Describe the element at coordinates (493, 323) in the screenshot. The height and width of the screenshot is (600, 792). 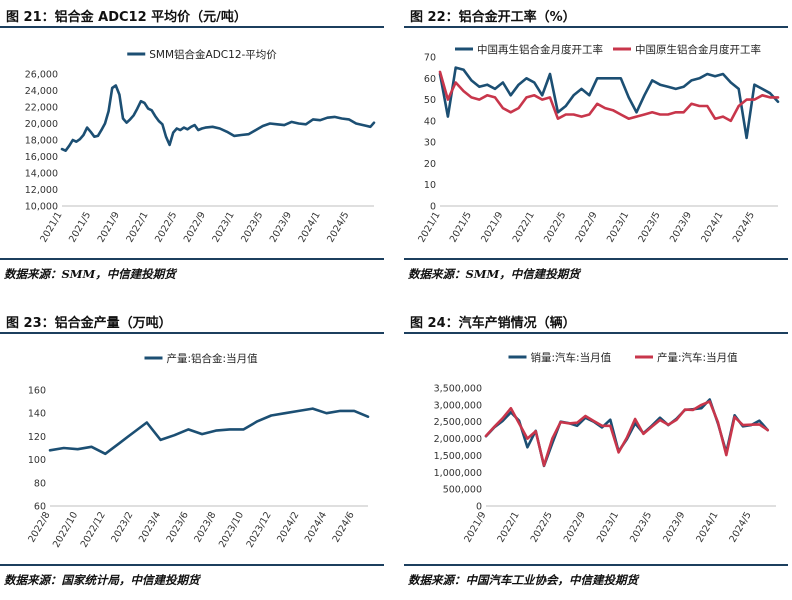
I see `chart-title: 图 24：汽车产销情况（辆）` at that location.